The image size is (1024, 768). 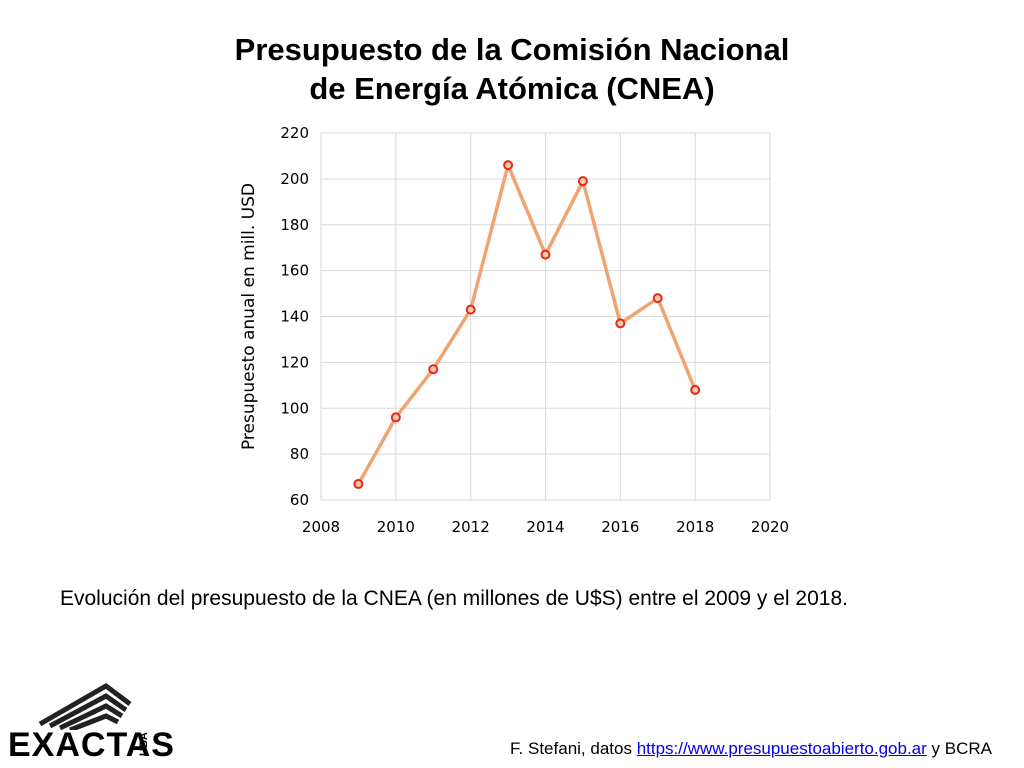 What do you see at coordinates (294, 179) in the screenshot?
I see `y-tick-label: 200` at bounding box center [294, 179].